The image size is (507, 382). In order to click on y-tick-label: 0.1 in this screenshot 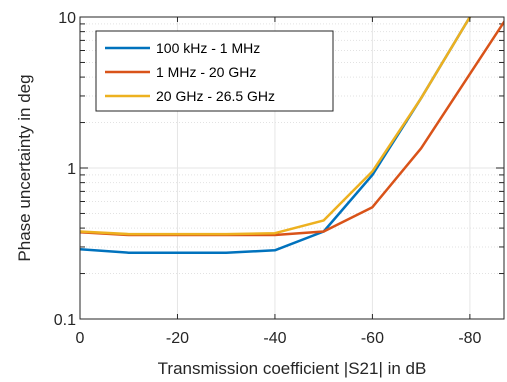, I will do `click(65, 320)`.